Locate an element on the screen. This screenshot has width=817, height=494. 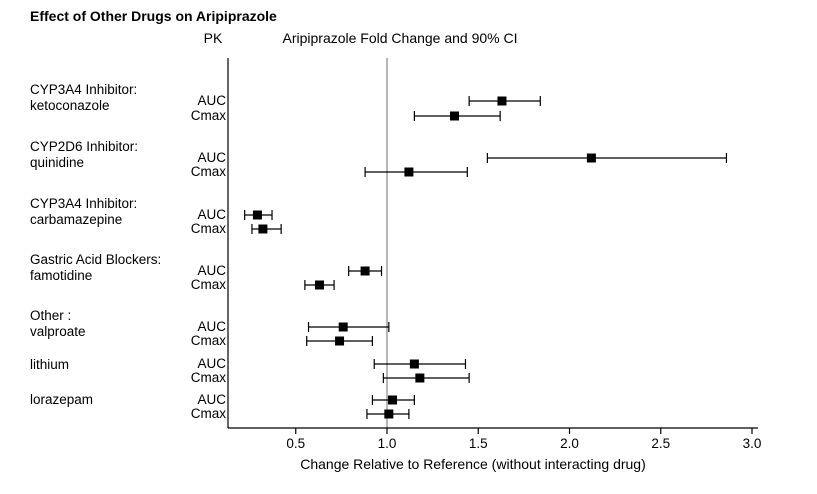
group-label: lorazepam is located at coordinates (62, 399).